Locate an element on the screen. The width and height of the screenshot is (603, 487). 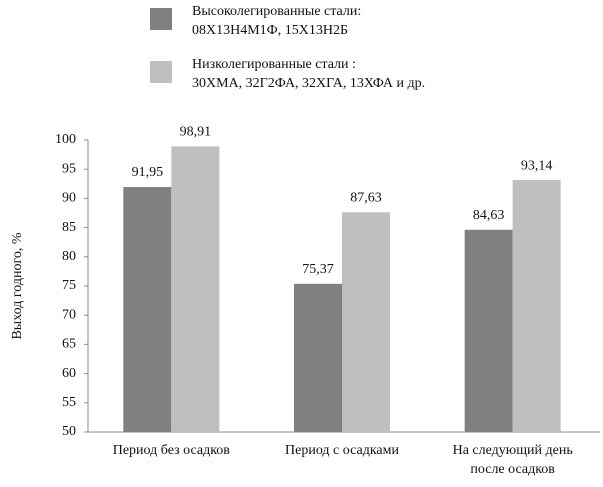
x-tick-label: Период с осадками is located at coordinates (342, 450).